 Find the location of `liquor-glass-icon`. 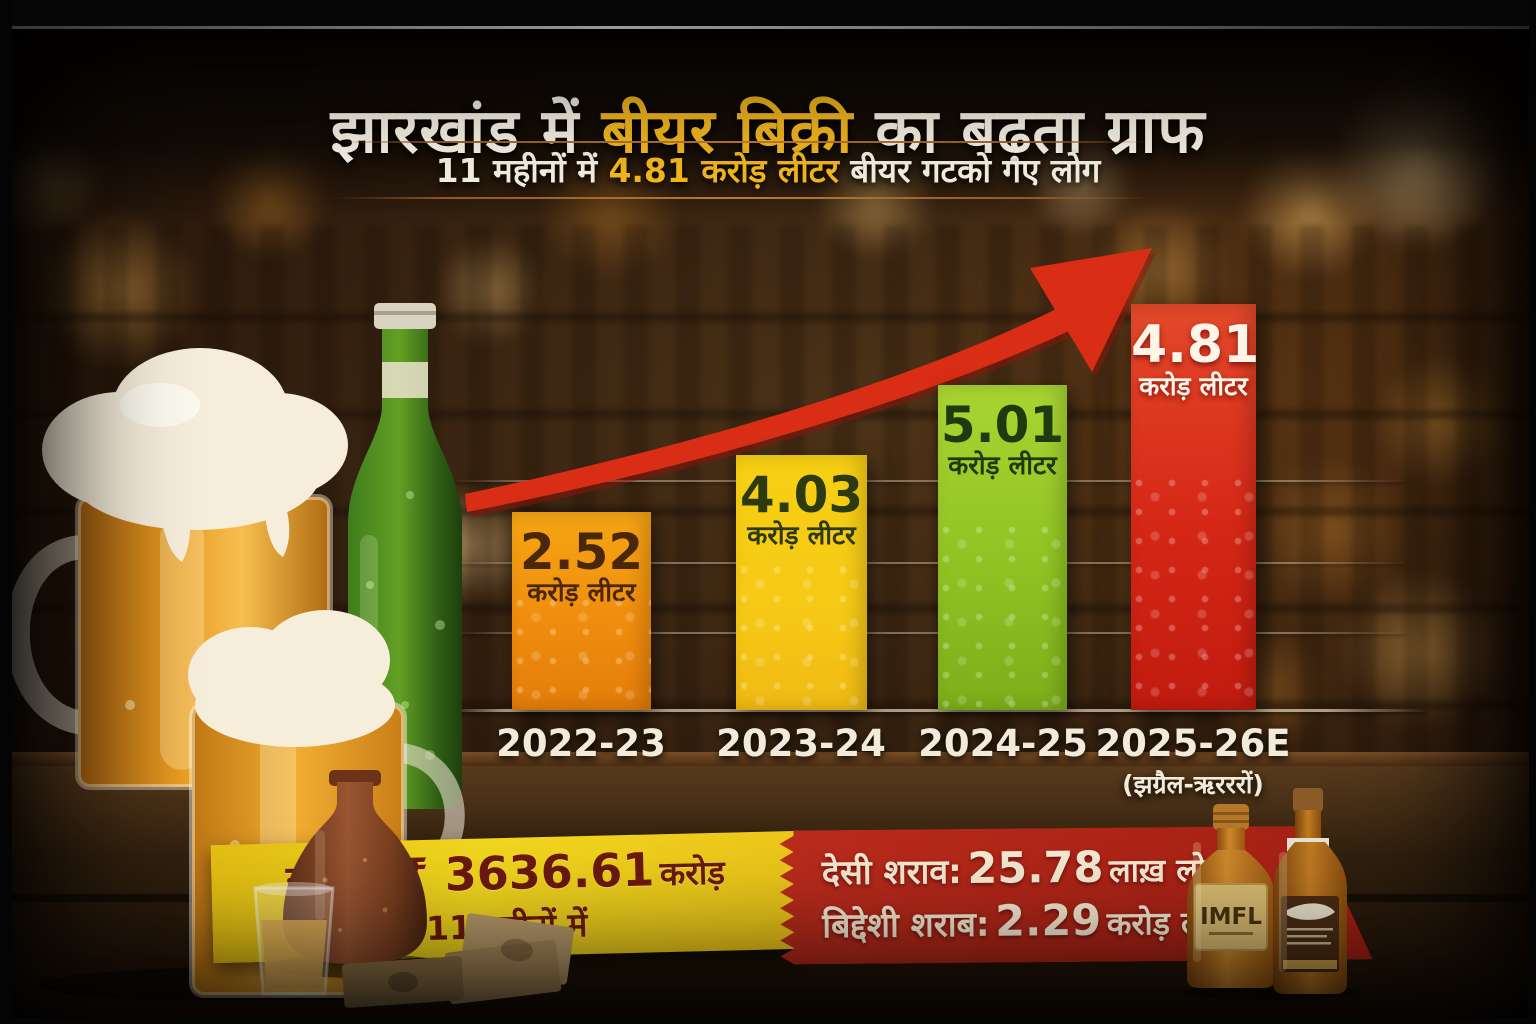

liquor-glass-icon is located at coordinates (294, 939).